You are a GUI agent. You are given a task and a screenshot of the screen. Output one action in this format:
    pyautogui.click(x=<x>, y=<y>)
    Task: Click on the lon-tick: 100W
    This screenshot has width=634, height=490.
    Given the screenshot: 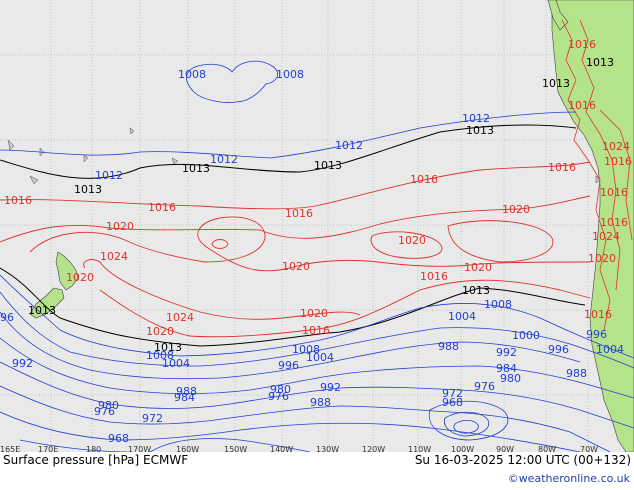 What is the action you would take?
    pyautogui.click(x=462, y=449)
    